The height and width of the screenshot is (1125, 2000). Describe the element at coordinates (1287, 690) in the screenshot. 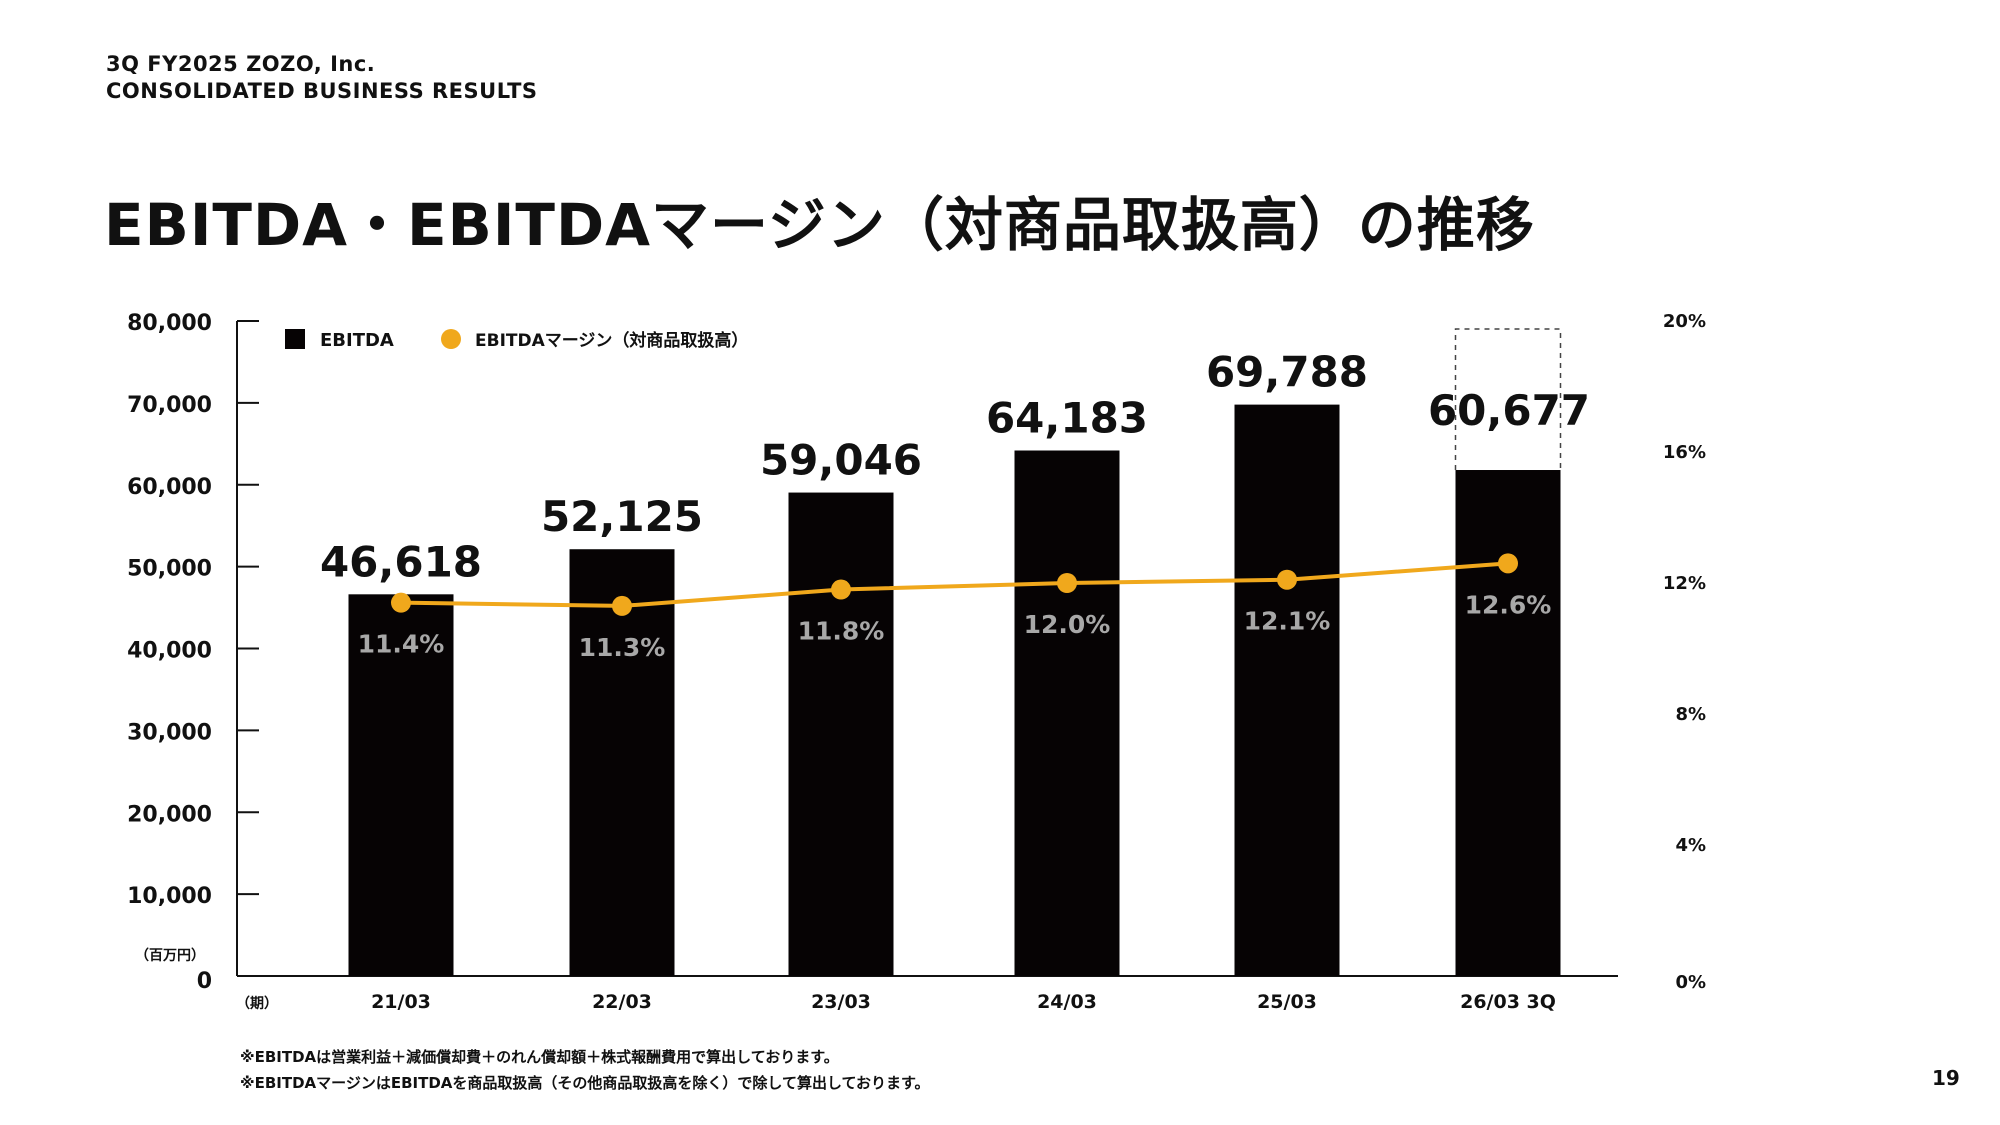

I see `bar-25/03` at that location.